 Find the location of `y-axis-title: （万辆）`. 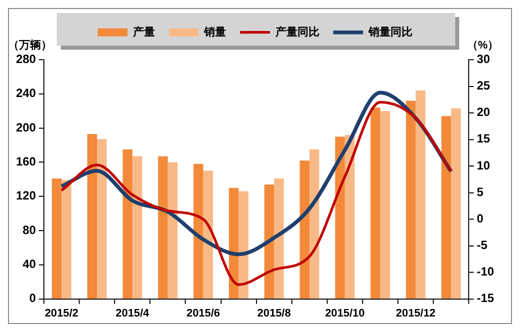

y-axis-title: （万辆） is located at coordinates (30, 45).